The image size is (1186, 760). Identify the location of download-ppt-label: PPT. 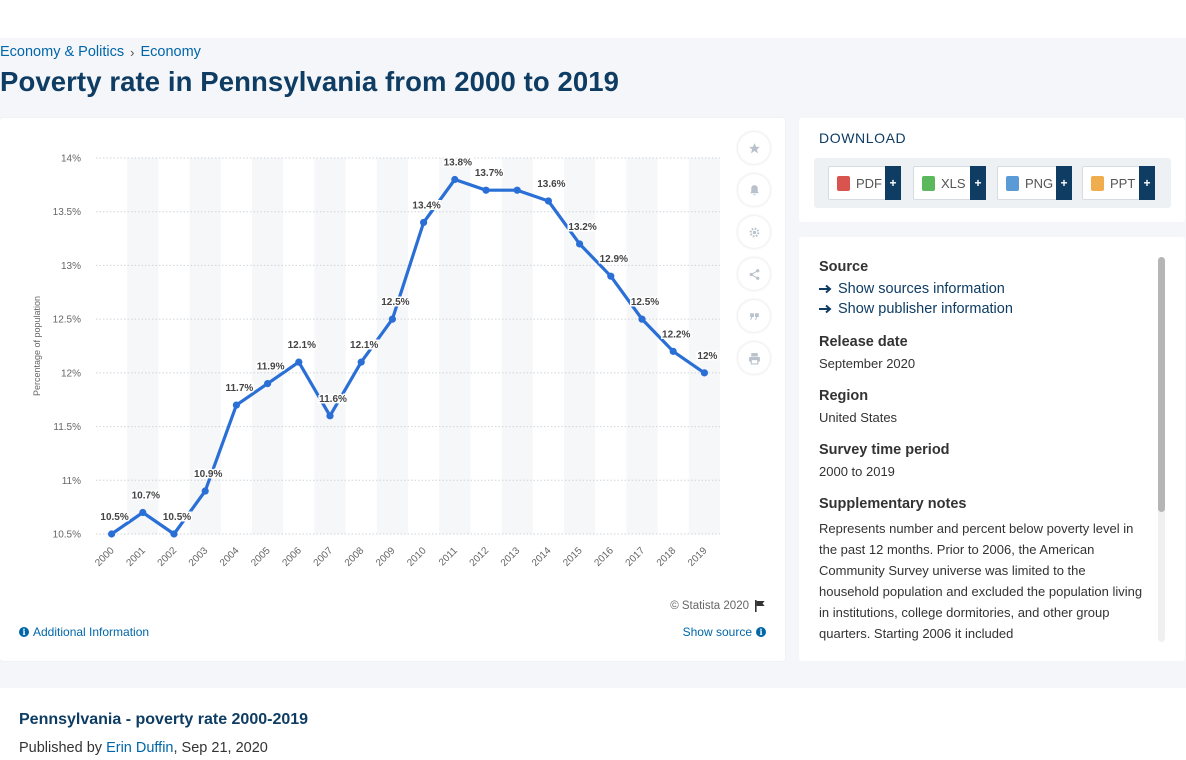
(1123, 183).